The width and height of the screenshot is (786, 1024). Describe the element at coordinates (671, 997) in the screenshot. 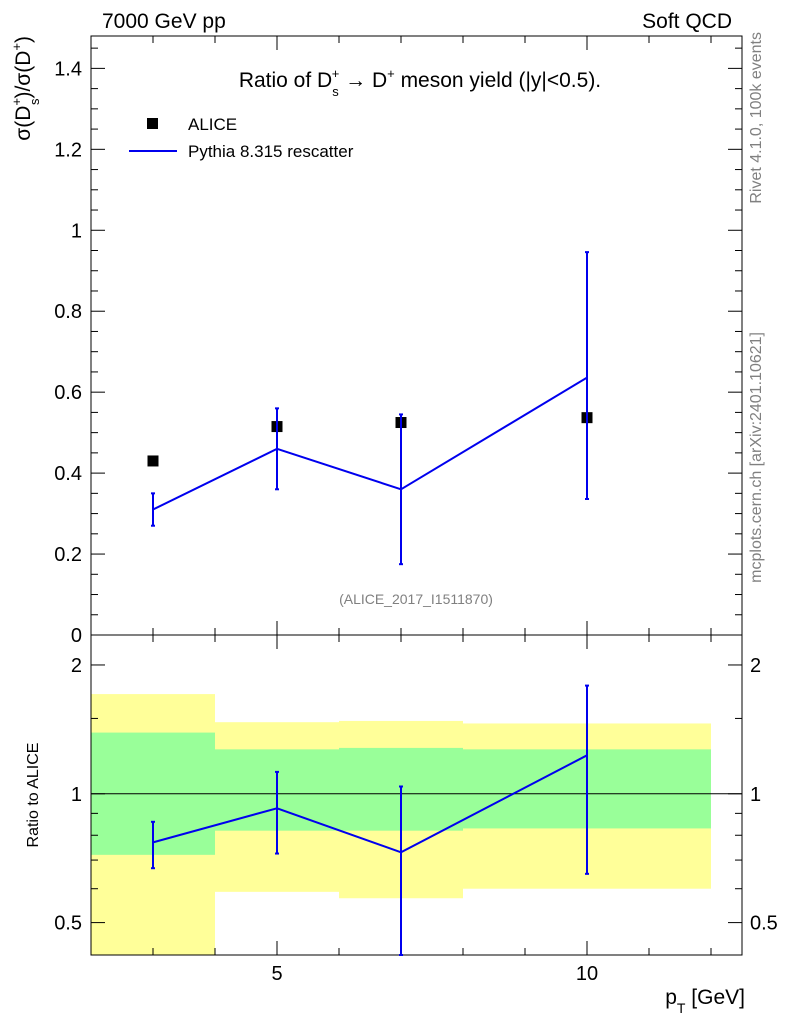

I see `xlabel-a: p` at that location.